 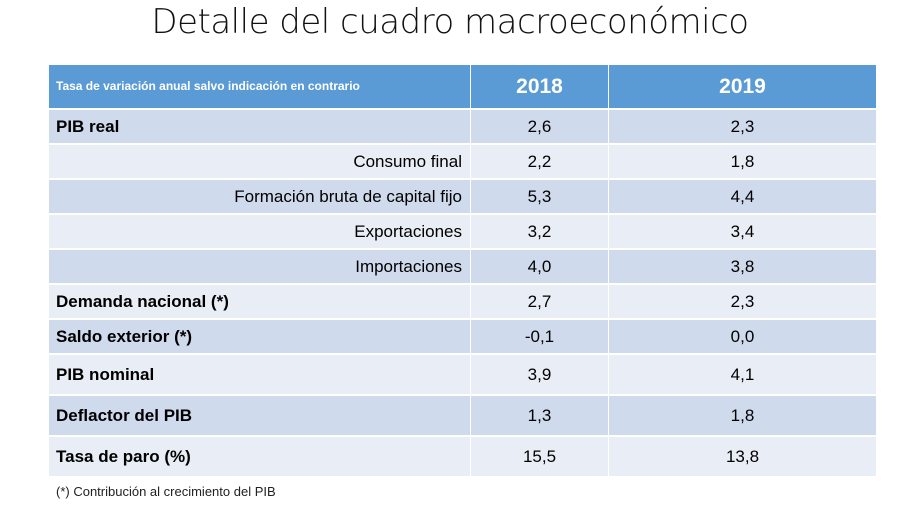 I want to click on row-label: PIB real, so click(x=260, y=127).